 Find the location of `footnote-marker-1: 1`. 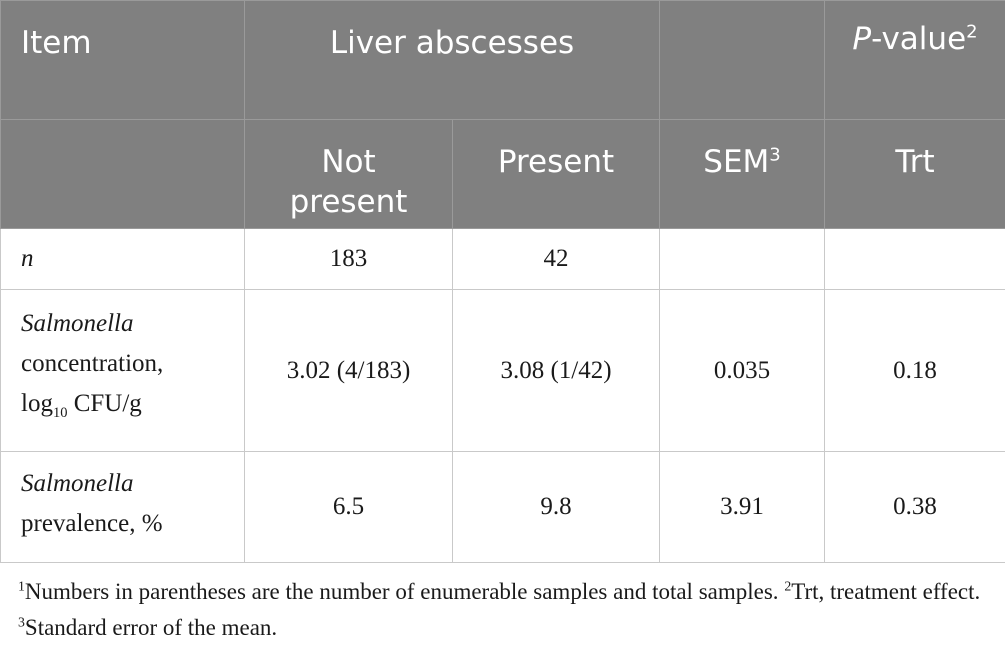

footnote-marker-1: 1 is located at coordinates (21, 586).